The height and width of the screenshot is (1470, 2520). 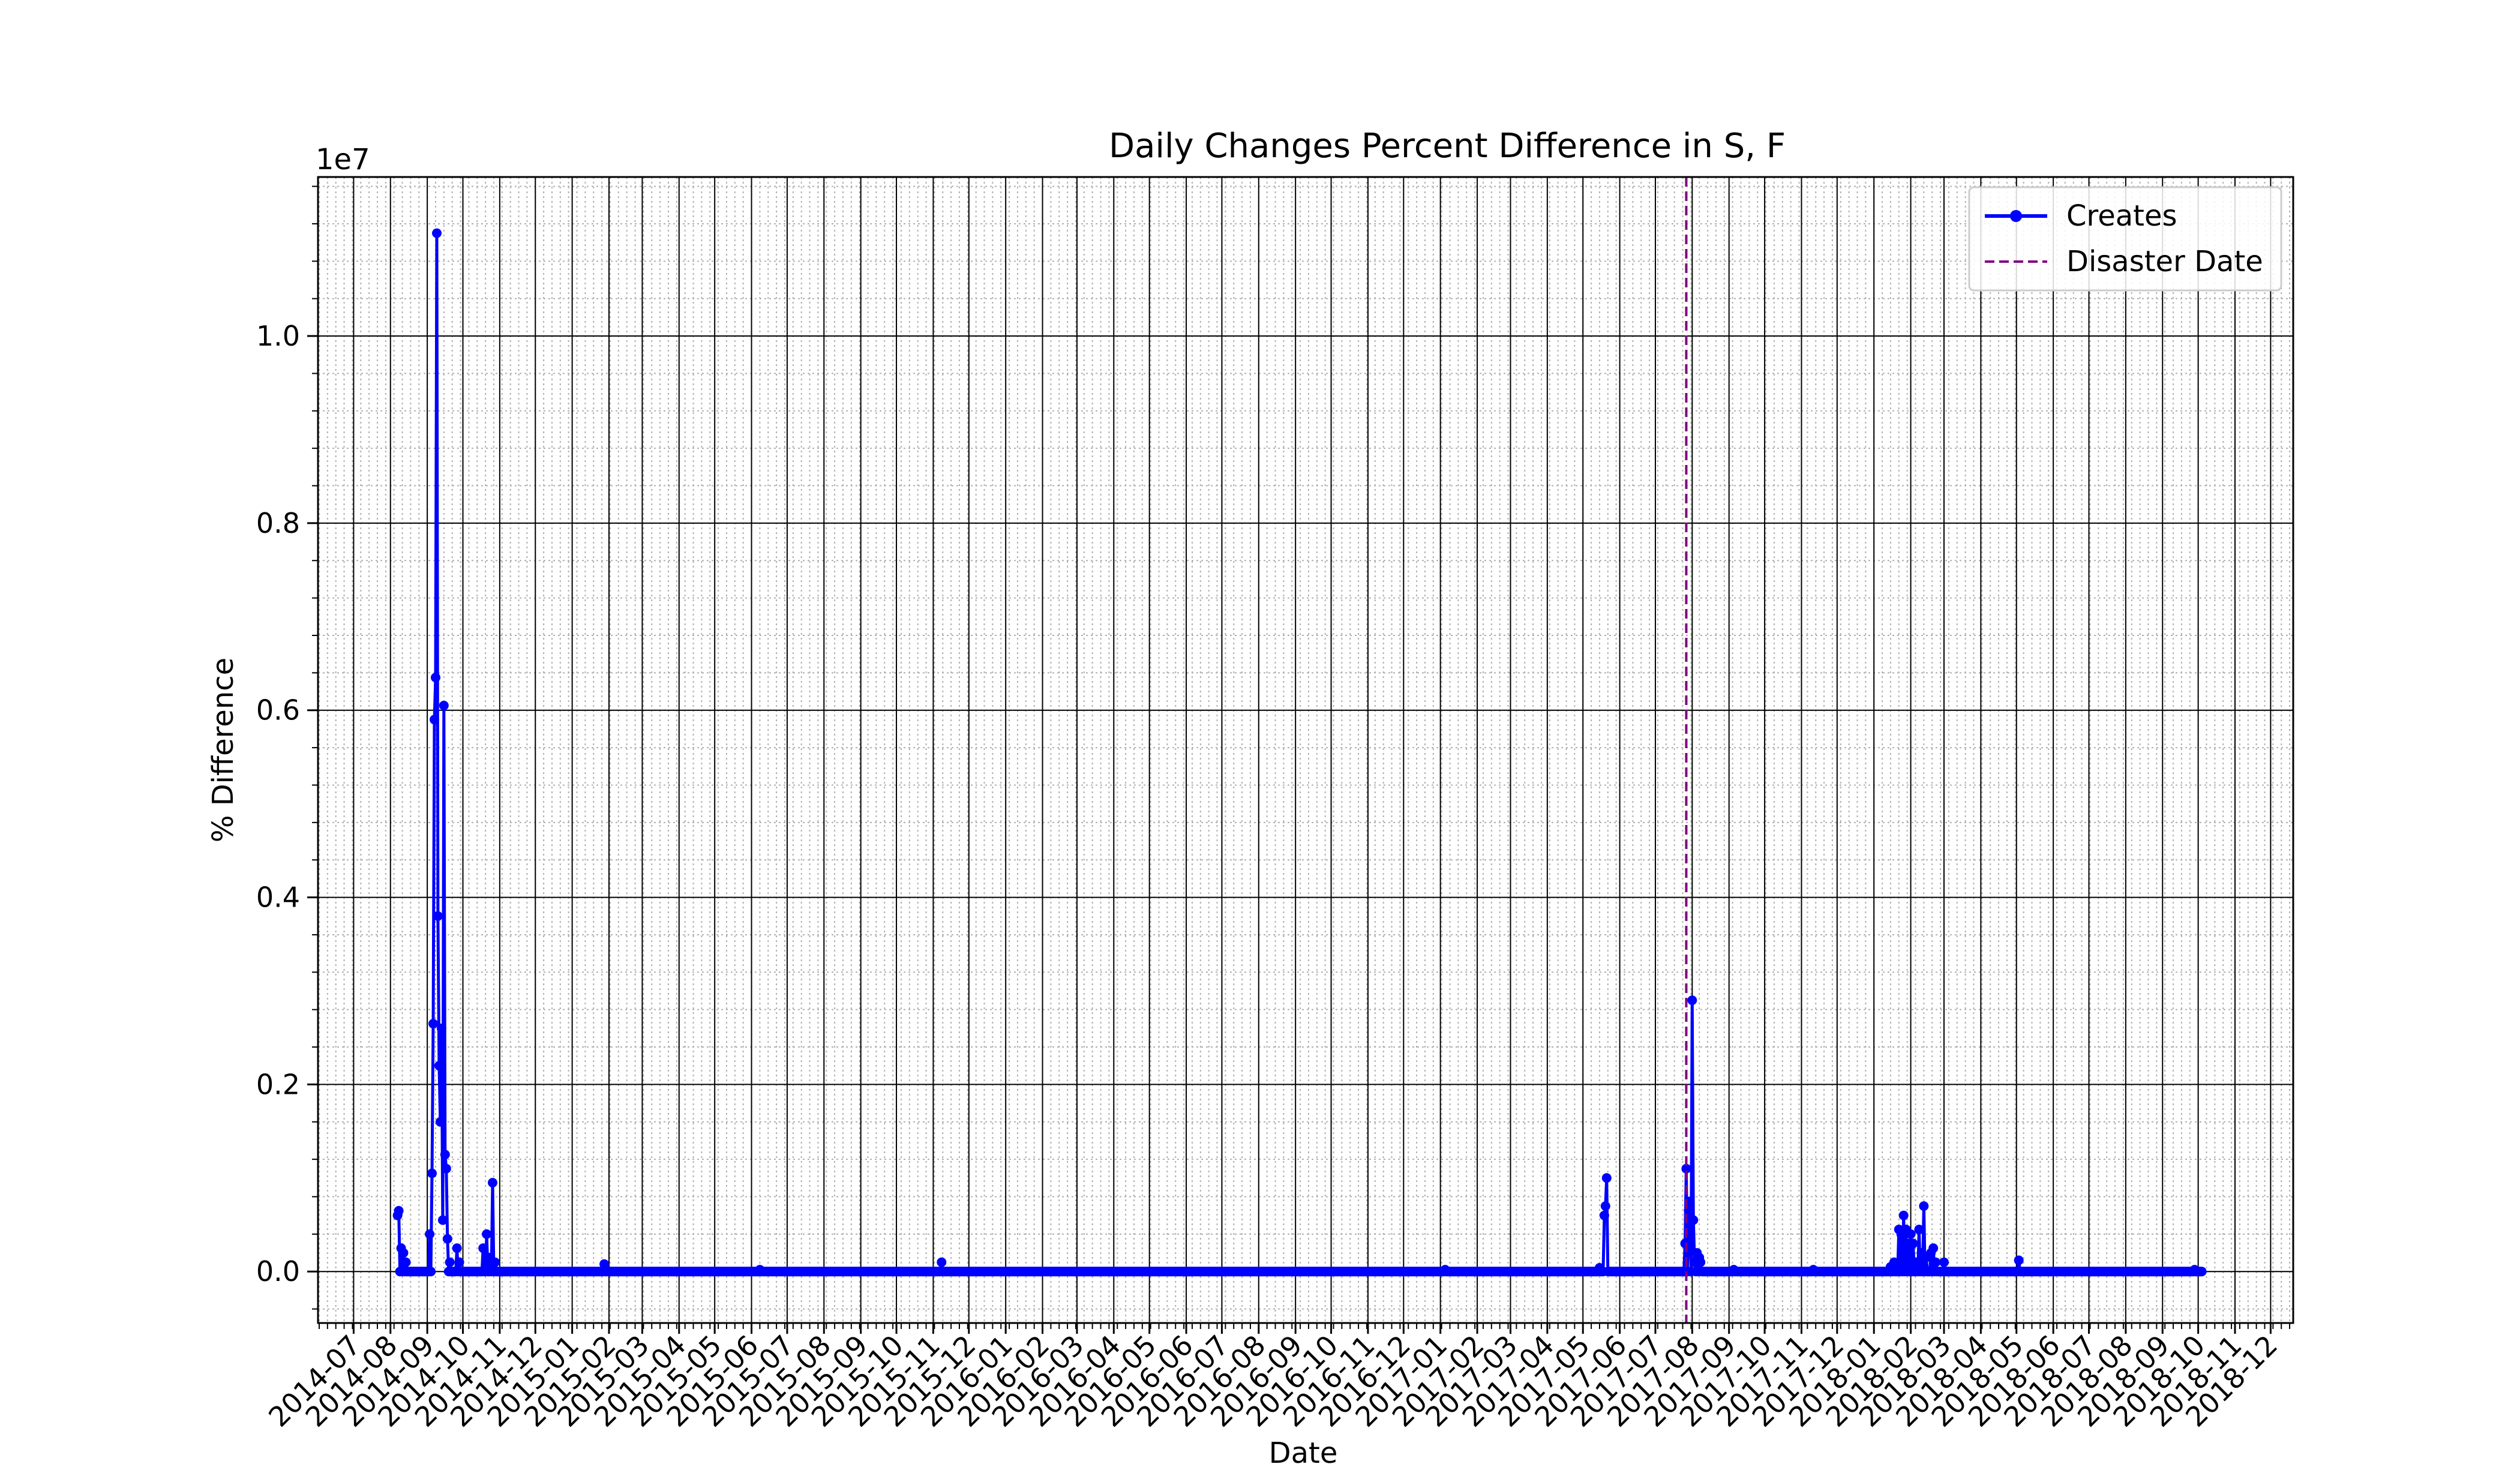 I want to click on legend-creates-marker, so click(x=2016, y=216).